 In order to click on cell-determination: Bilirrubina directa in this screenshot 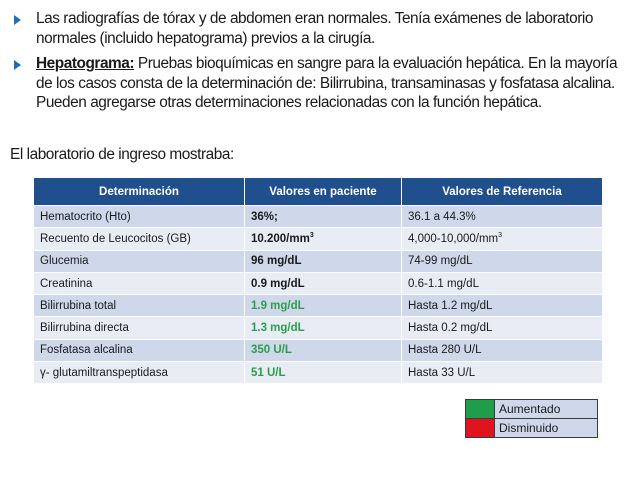, I will do `click(139, 328)`.